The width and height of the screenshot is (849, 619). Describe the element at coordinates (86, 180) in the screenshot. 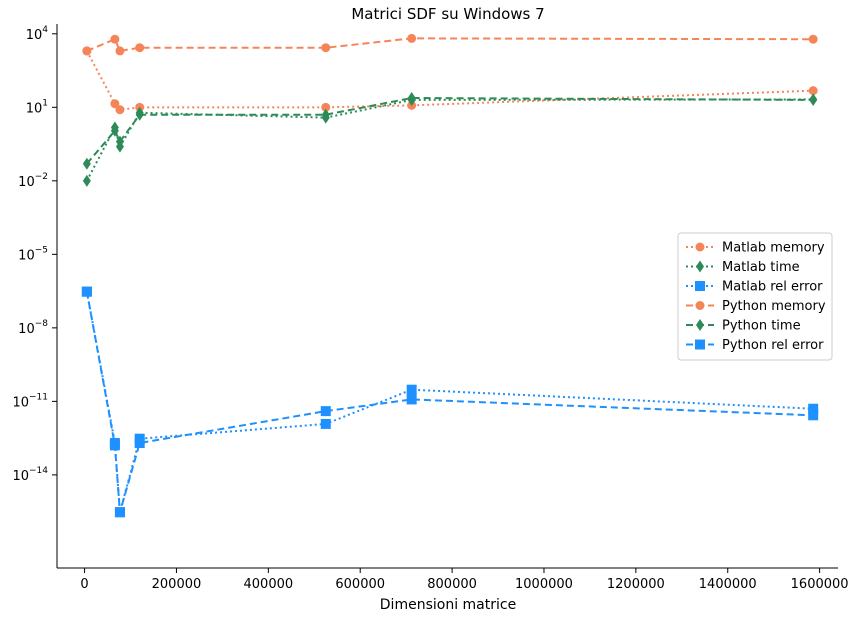

I see `data-point-matlab-time` at that location.